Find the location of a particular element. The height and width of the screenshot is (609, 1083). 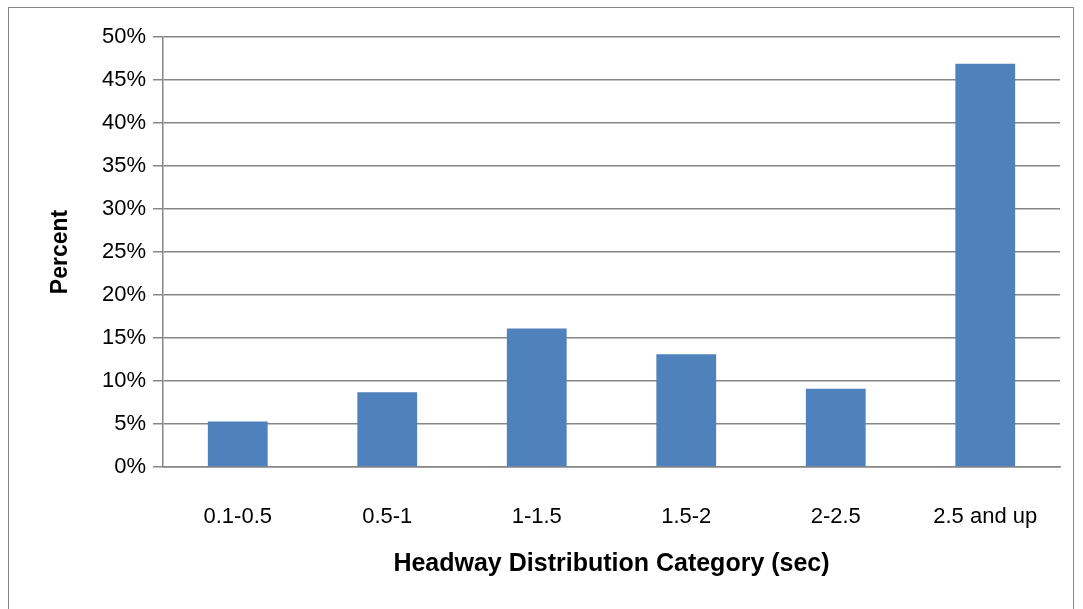

x-axis-title: Headway Distribution Category (sec) is located at coordinates (611, 561).